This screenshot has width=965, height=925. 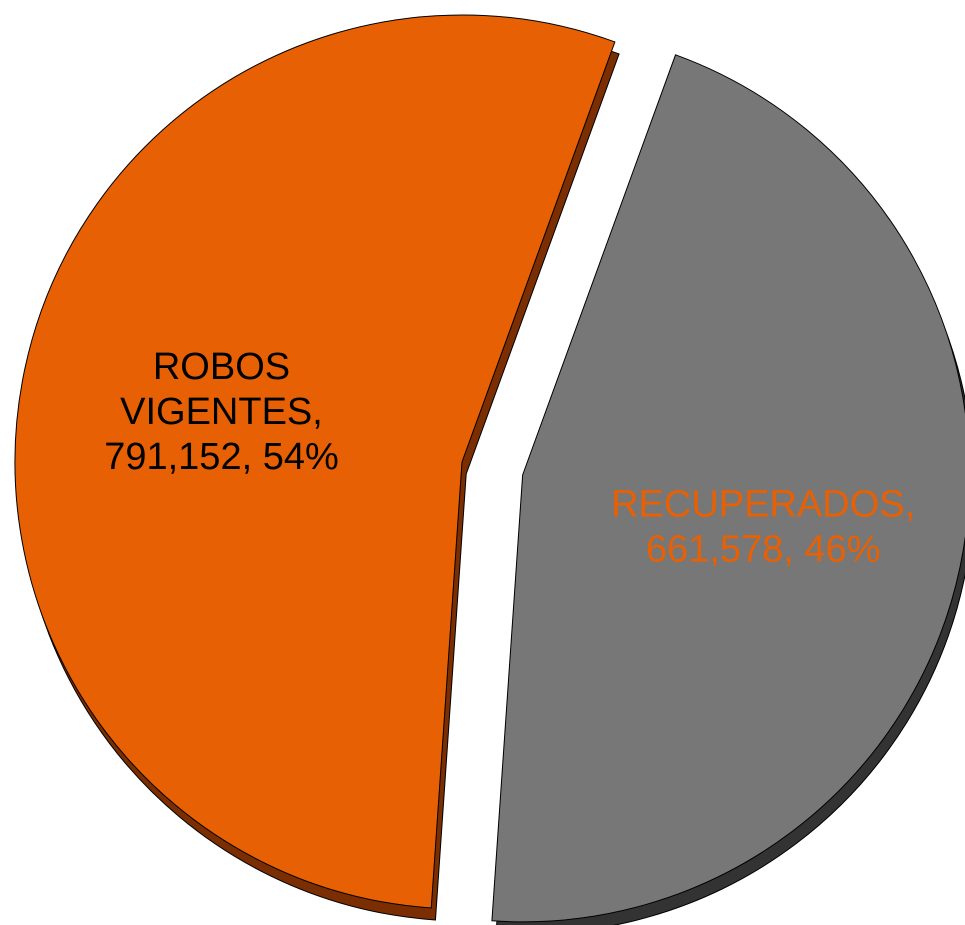 What do you see at coordinates (763, 526) in the screenshot?
I see `pie-slice-label-1: RECUPERADOS, 661,578, 46%` at bounding box center [763, 526].